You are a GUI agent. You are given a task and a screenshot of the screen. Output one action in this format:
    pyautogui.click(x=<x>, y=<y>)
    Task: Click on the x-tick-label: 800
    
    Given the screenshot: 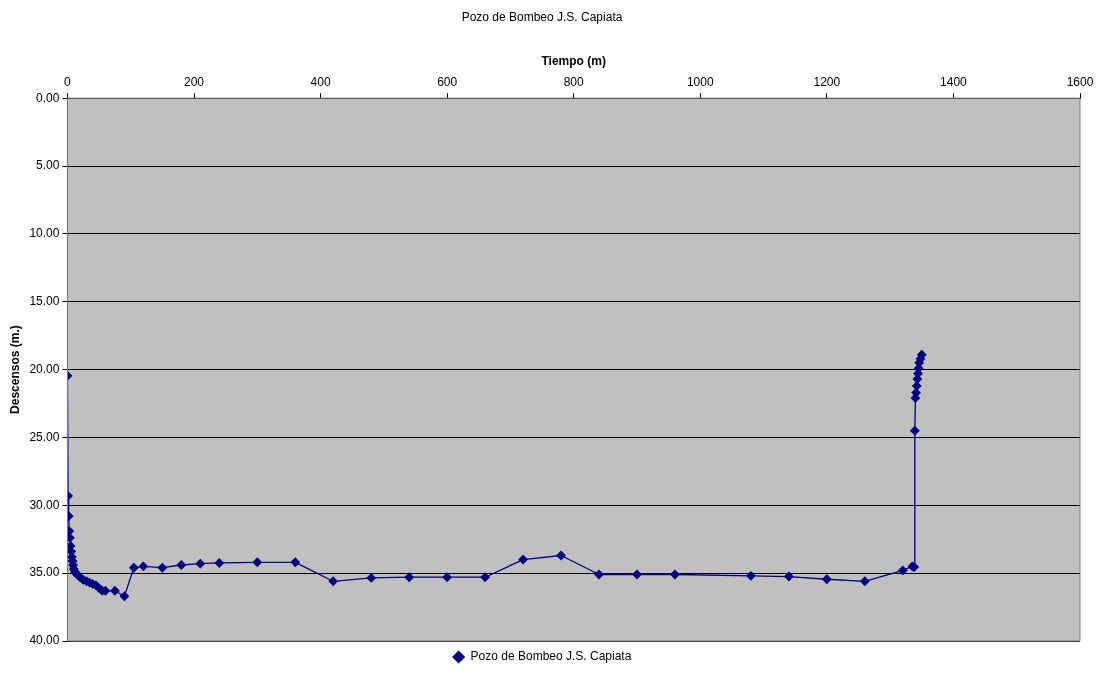 What is the action you would take?
    pyautogui.click(x=574, y=82)
    